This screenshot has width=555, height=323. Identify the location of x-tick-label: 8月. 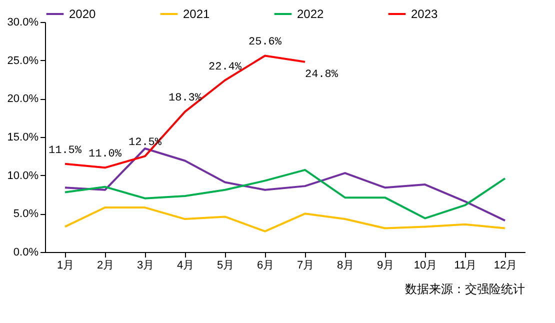
(345, 266).